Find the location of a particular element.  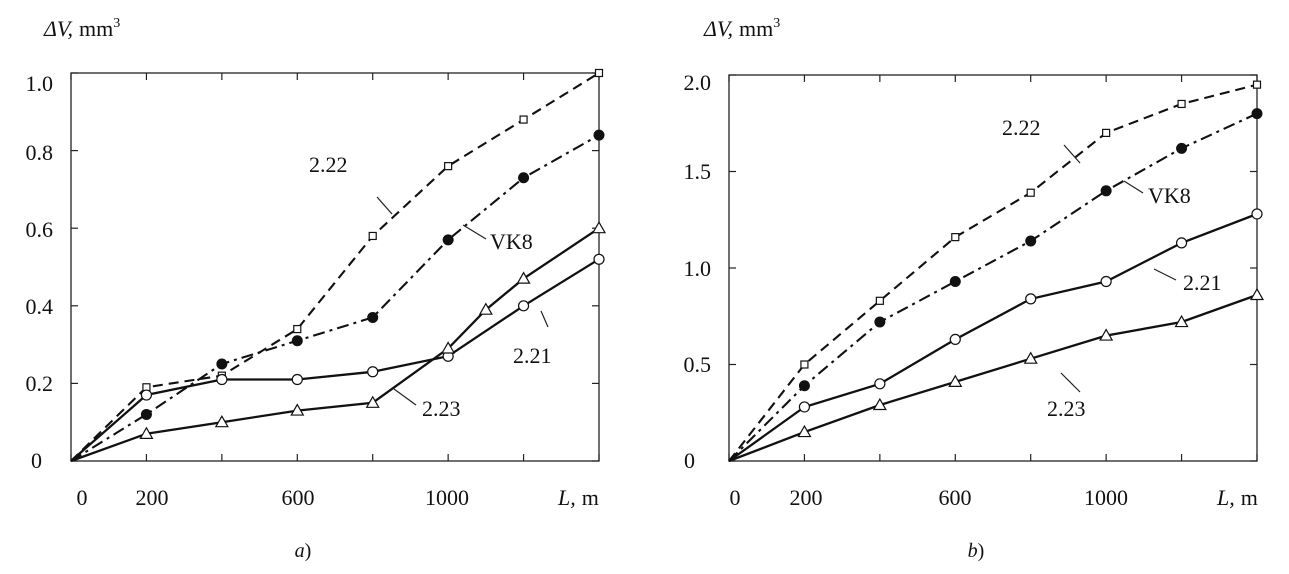

panel-label-a: a) is located at coordinates (303, 551).